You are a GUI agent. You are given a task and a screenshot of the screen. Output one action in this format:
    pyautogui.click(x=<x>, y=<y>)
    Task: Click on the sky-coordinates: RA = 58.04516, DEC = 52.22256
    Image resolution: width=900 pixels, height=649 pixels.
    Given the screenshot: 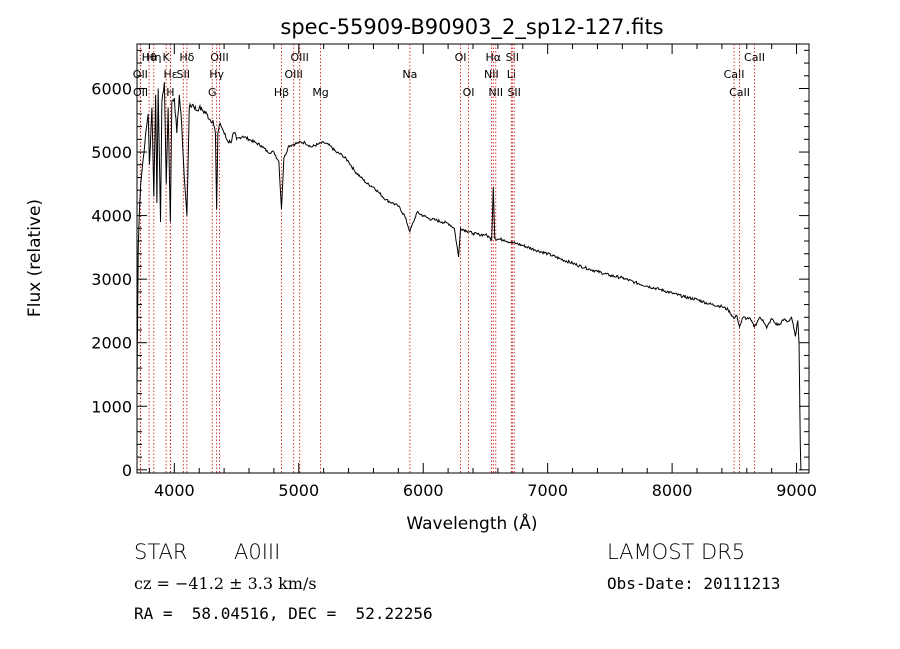 What is the action you would take?
    pyautogui.click(x=283, y=613)
    